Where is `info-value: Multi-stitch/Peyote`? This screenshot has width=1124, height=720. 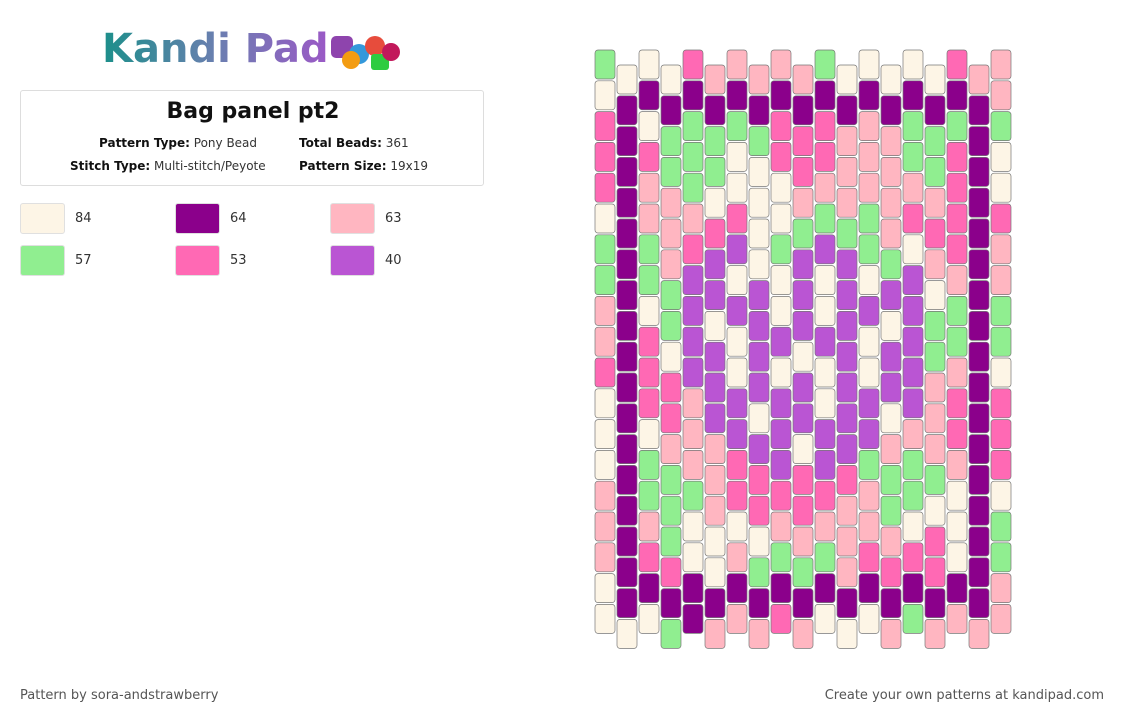
info-value: Multi-stitch/Peyote is located at coordinates (210, 166).